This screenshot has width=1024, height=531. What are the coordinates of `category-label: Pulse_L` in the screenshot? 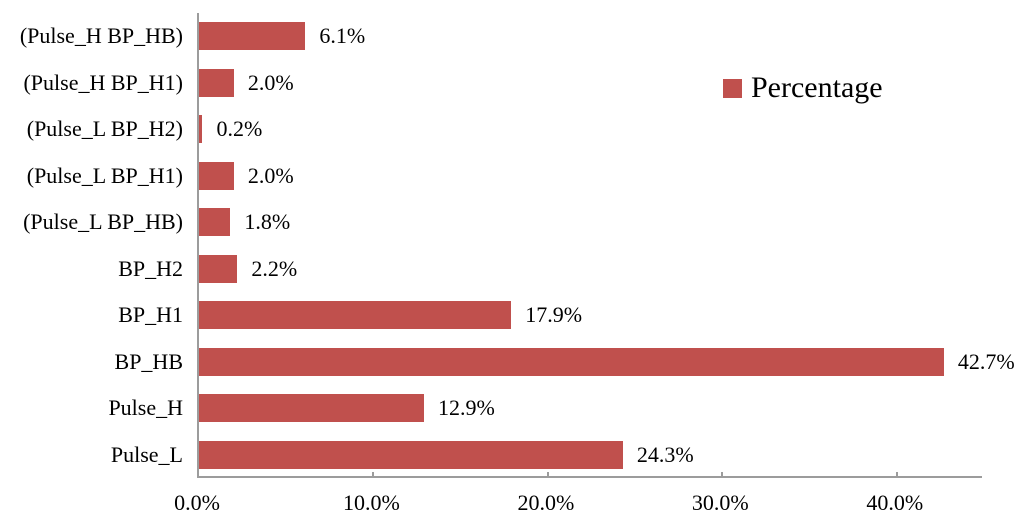 It's located at (146, 454).